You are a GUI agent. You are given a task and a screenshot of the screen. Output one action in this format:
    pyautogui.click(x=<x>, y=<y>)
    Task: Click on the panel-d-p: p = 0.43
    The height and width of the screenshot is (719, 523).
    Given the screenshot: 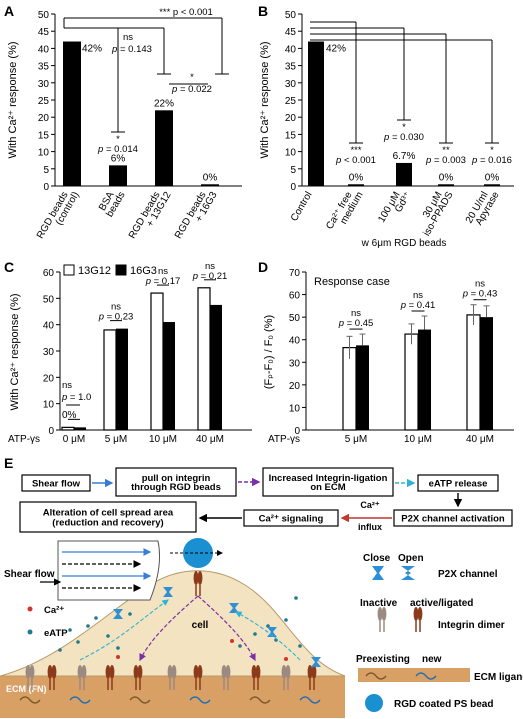 What is the action you would take?
    pyautogui.click(x=480, y=294)
    